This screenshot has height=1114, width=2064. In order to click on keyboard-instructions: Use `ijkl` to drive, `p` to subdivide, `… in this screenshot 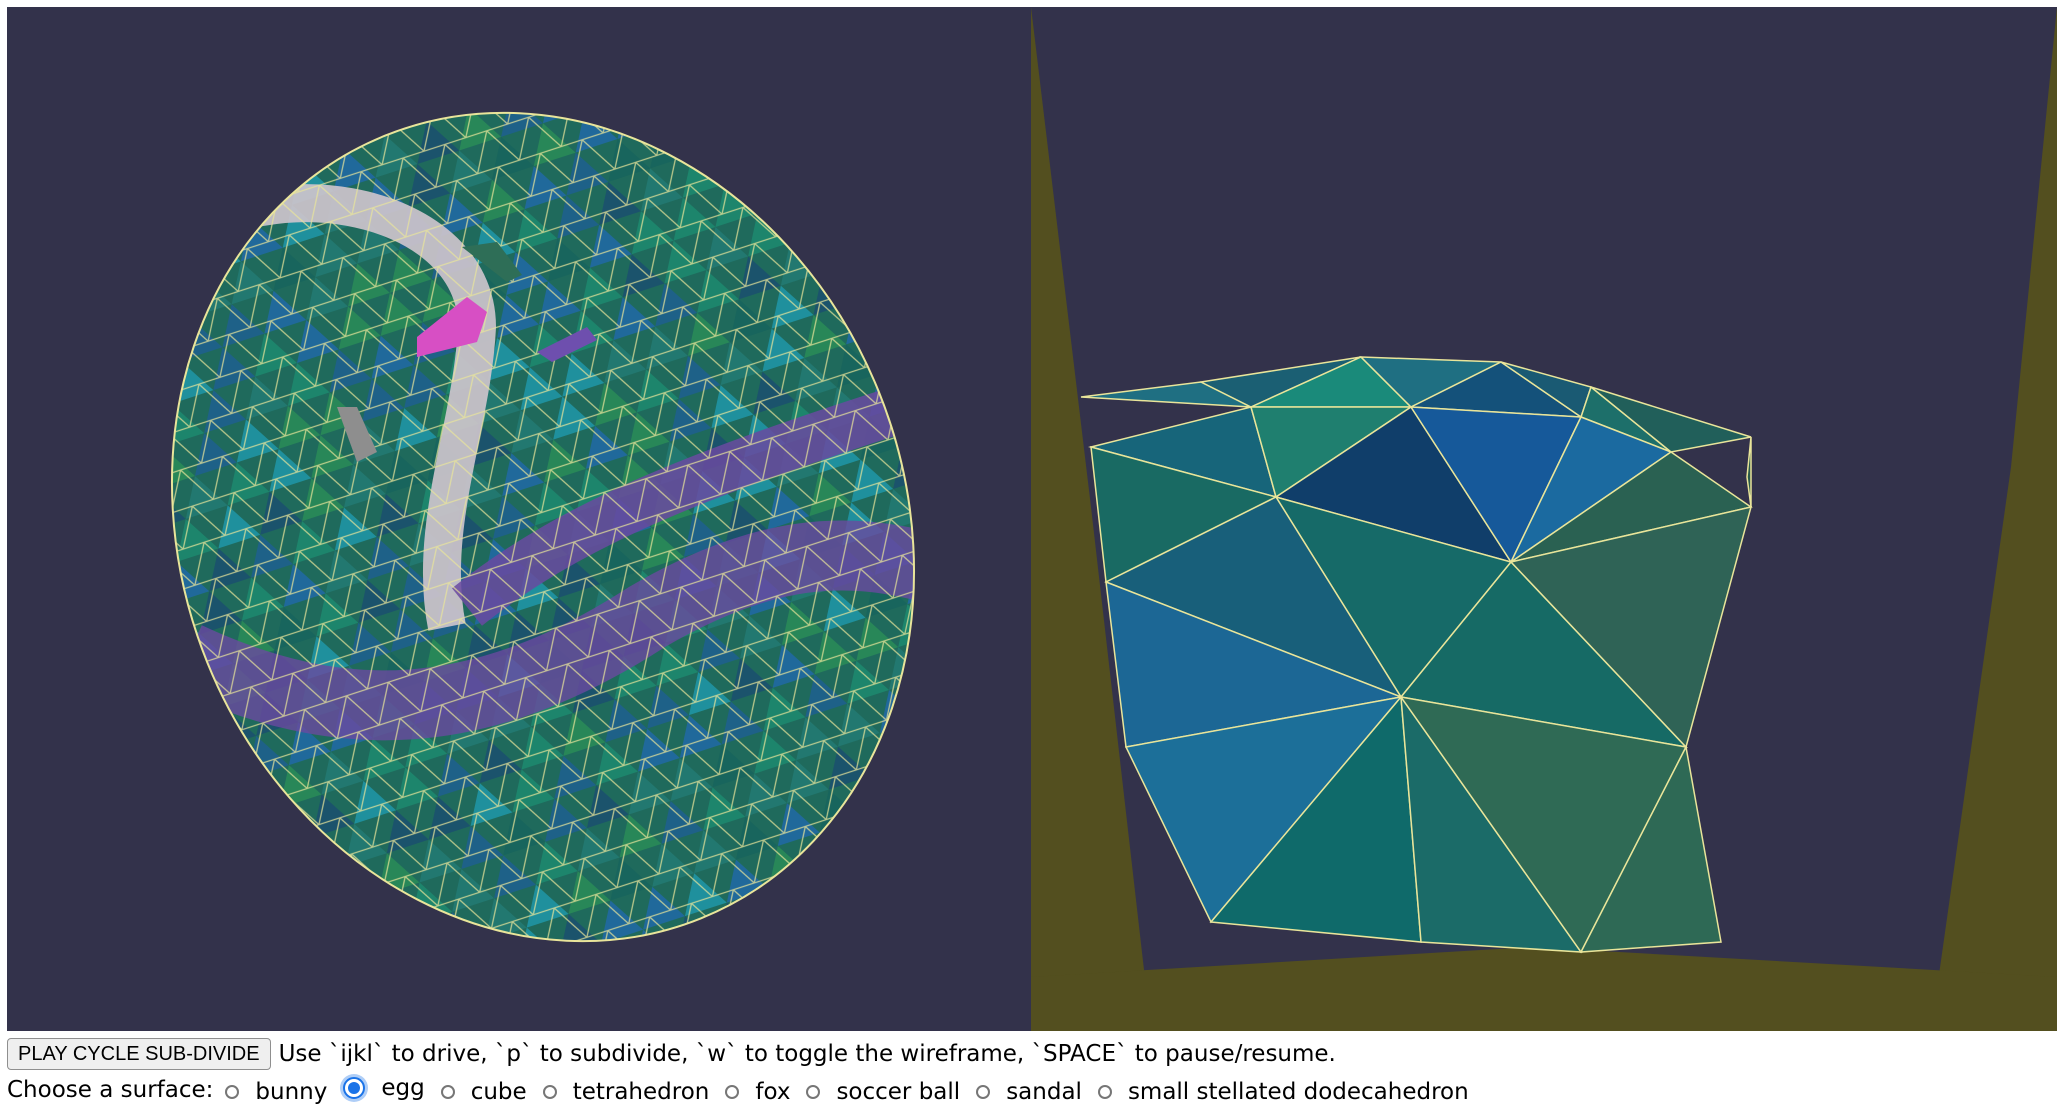, I will do `click(807, 1054)`.